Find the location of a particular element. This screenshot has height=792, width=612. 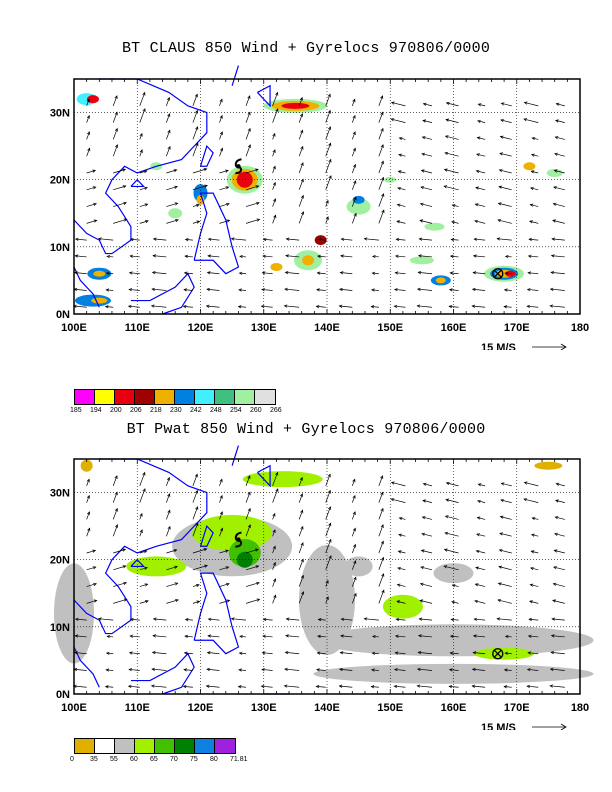

lat-label: 10N is located at coordinates (60, 628).